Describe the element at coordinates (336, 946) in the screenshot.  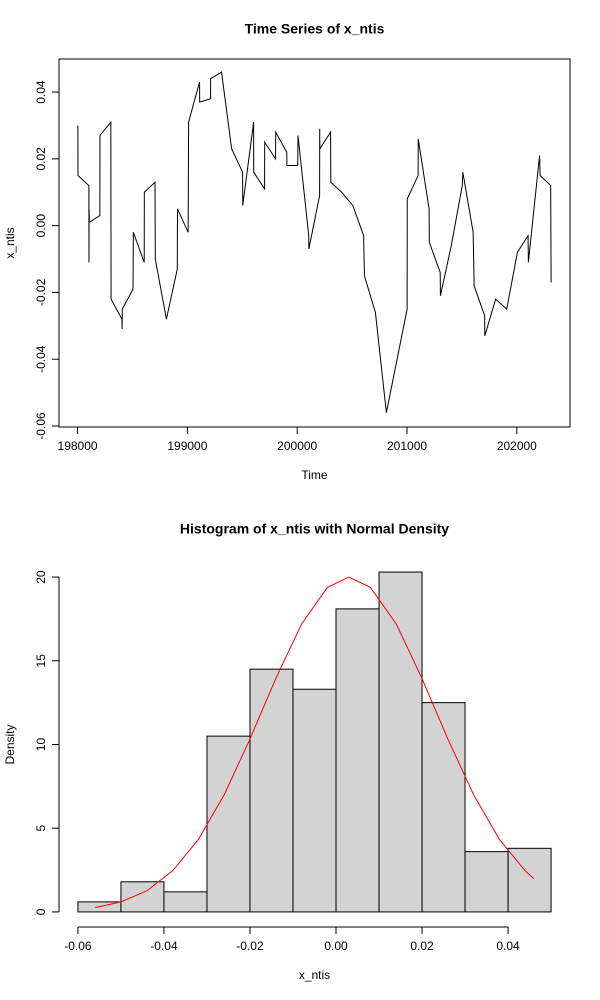
I see `x-tick-label: 0.00` at that location.